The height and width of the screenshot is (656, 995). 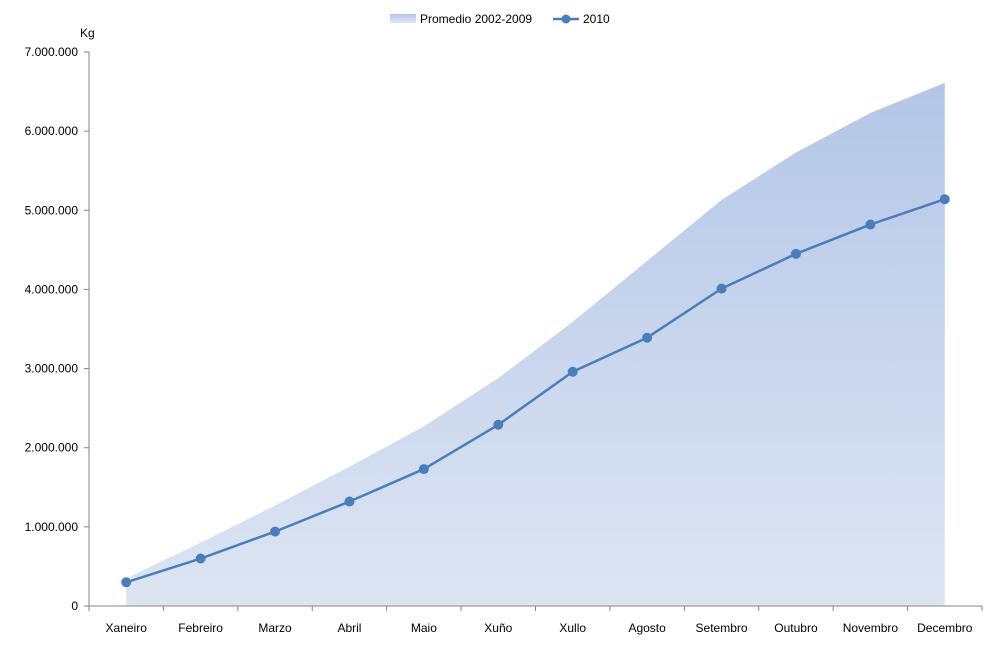 What do you see at coordinates (871, 628) in the screenshot?
I see `x-tick-label: Novembro` at bounding box center [871, 628].